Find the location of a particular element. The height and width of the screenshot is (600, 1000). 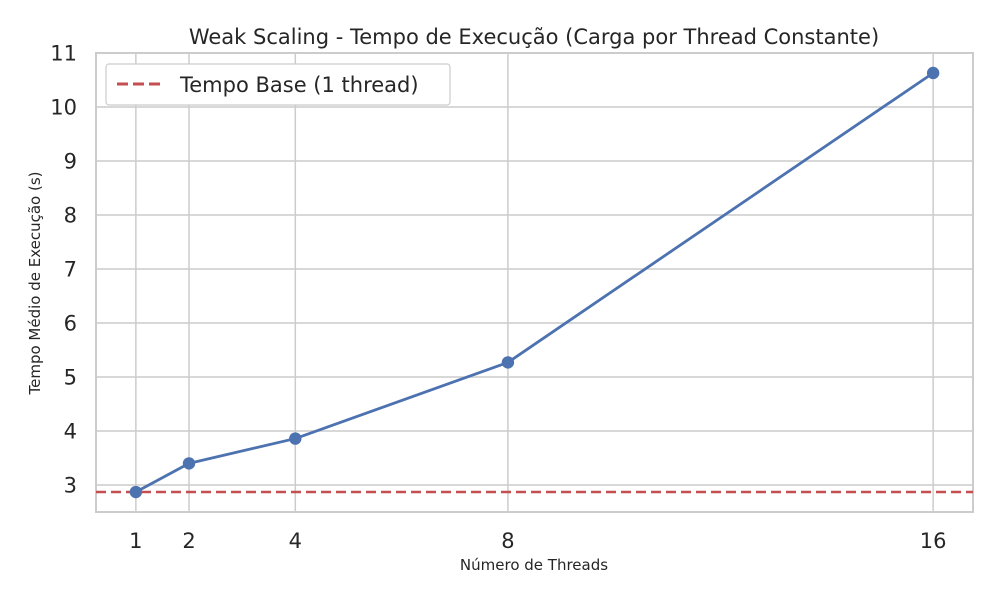

y-tick-label: 6 is located at coordinates (70, 324).